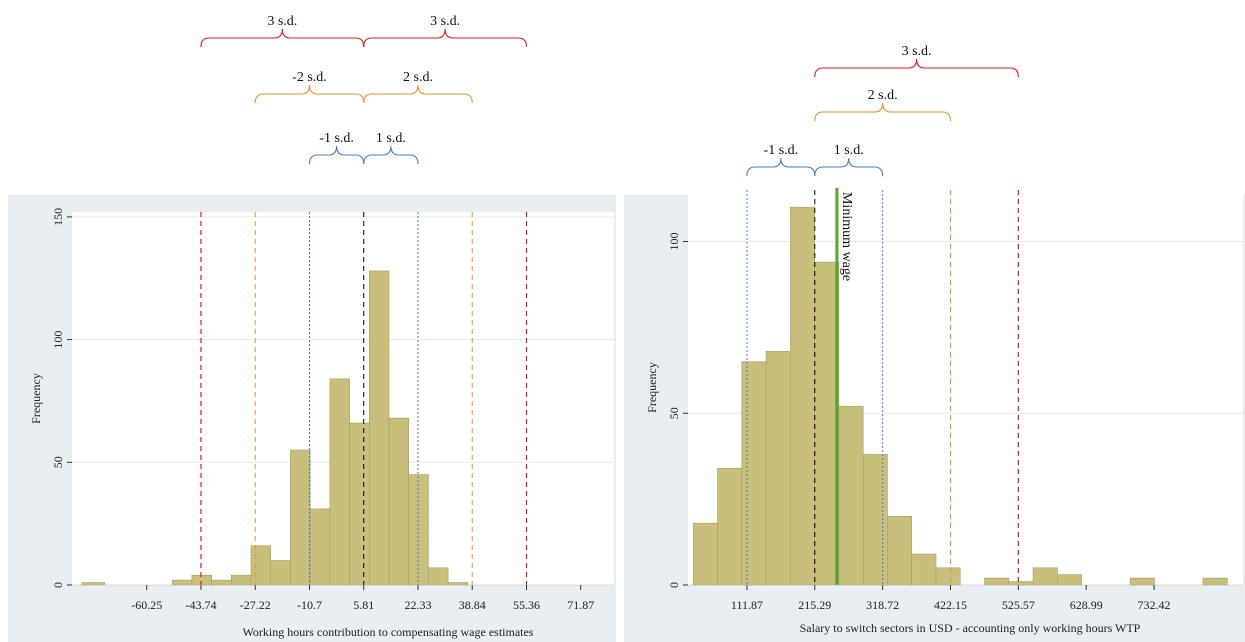 The image size is (1245, 642). Describe the element at coordinates (526, 605) in the screenshot. I see `x-tick-label: 55.36` at that location.